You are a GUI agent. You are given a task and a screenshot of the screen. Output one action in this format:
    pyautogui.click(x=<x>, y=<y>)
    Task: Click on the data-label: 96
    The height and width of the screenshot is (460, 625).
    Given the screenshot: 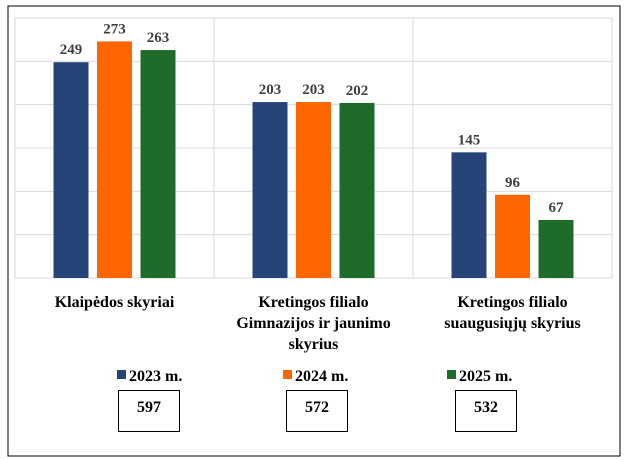 What is the action you would take?
    pyautogui.click(x=513, y=183)
    